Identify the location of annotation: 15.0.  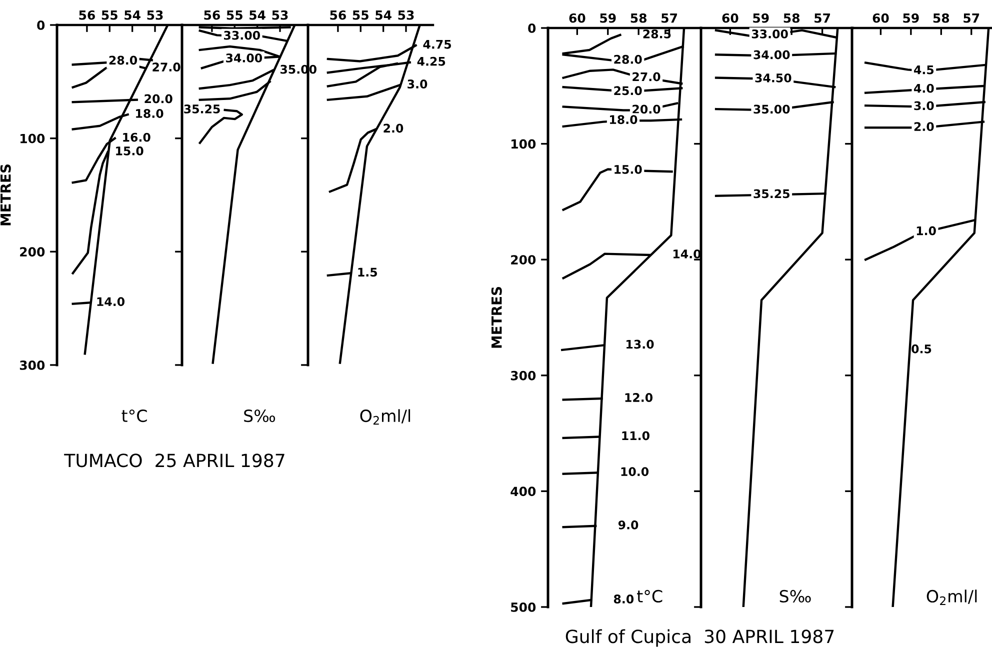
(130, 151).